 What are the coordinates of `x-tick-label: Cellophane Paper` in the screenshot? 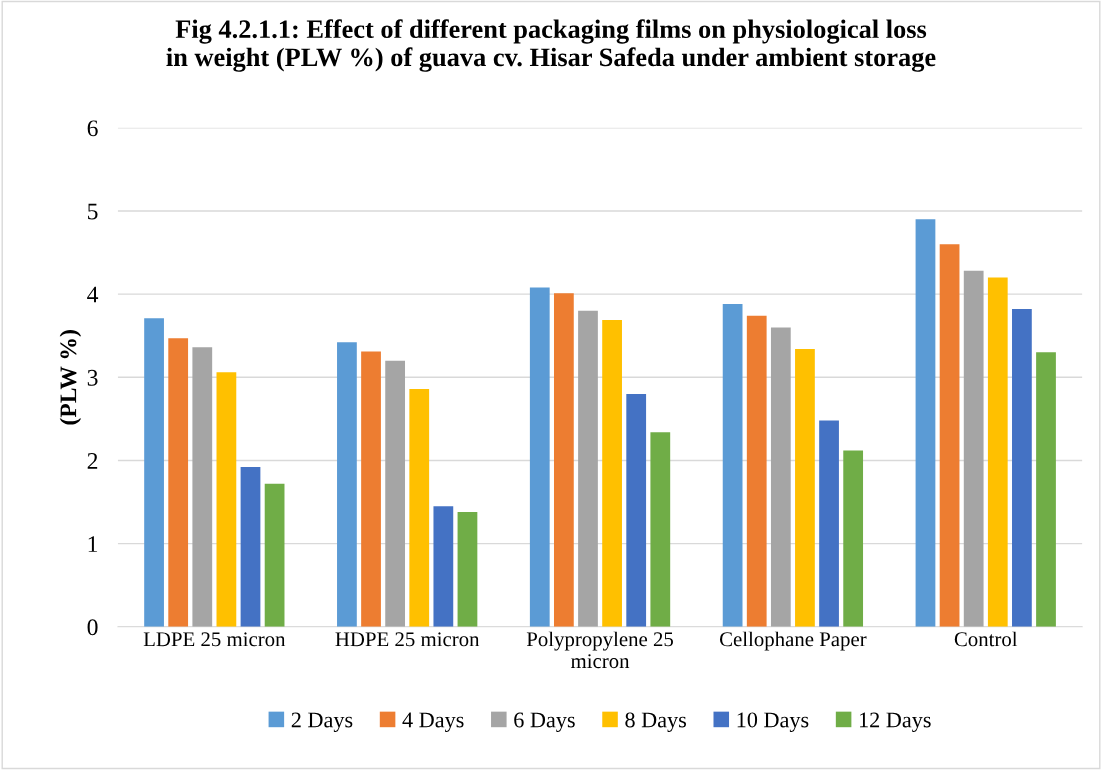 It's located at (793, 641).